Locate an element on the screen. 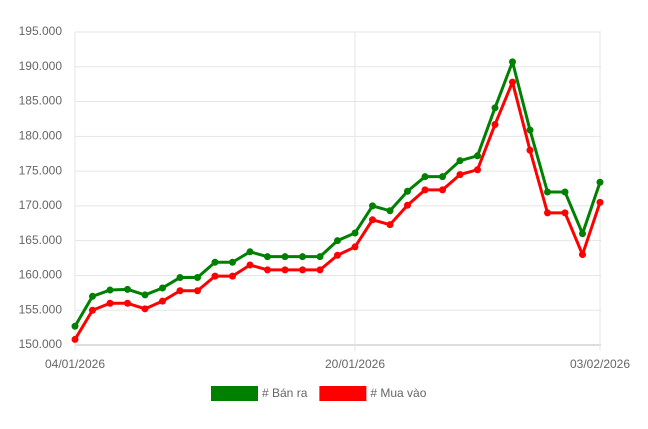 The height and width of the screenshot is (429, 648). y-tick-label: 160.000 is located at coordinates (41, 275).